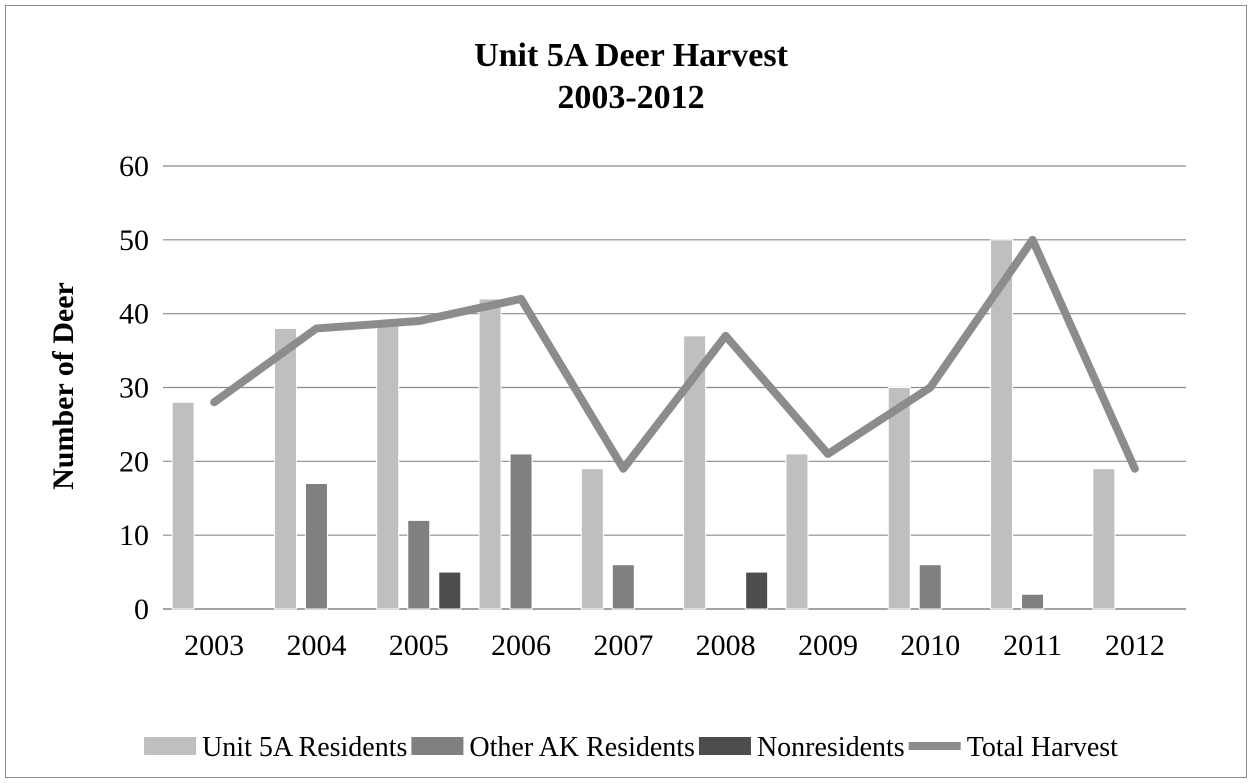  I want to click on y-tick-label: 60, so click(134, 166).